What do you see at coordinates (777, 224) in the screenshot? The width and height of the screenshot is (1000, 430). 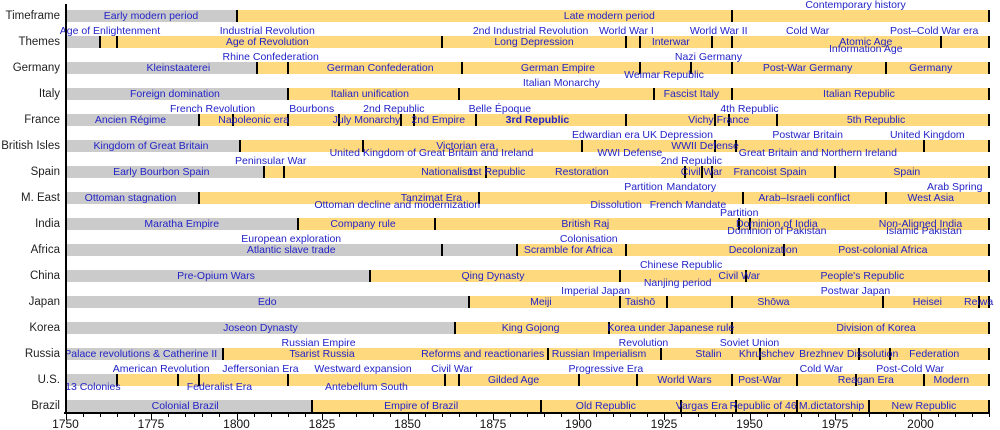 I see `era-label: Dominion of India` at bounding box center [777, 224].